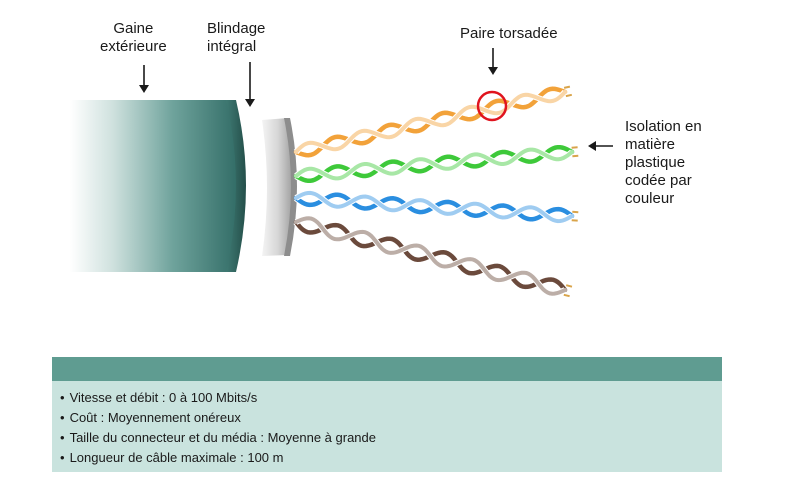  Describe the element at coordinates (218, 458) in the screenshot. I see `spec-item-length: Longueur de câble maximale : 100 m` at that location.